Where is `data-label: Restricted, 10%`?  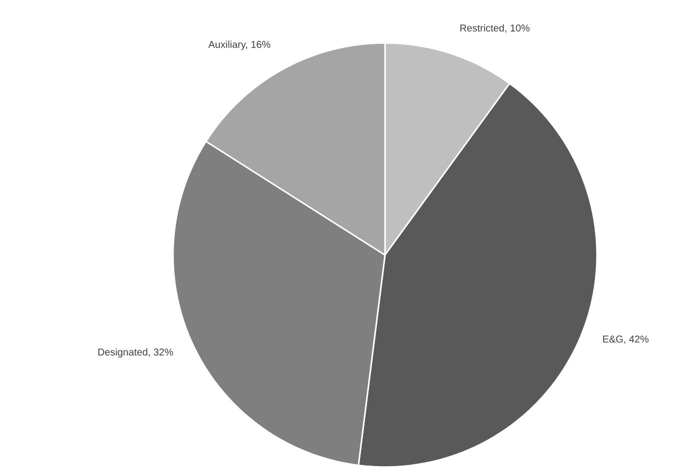
data-label: Restricted, 10% is located at coordinates (495, 28).